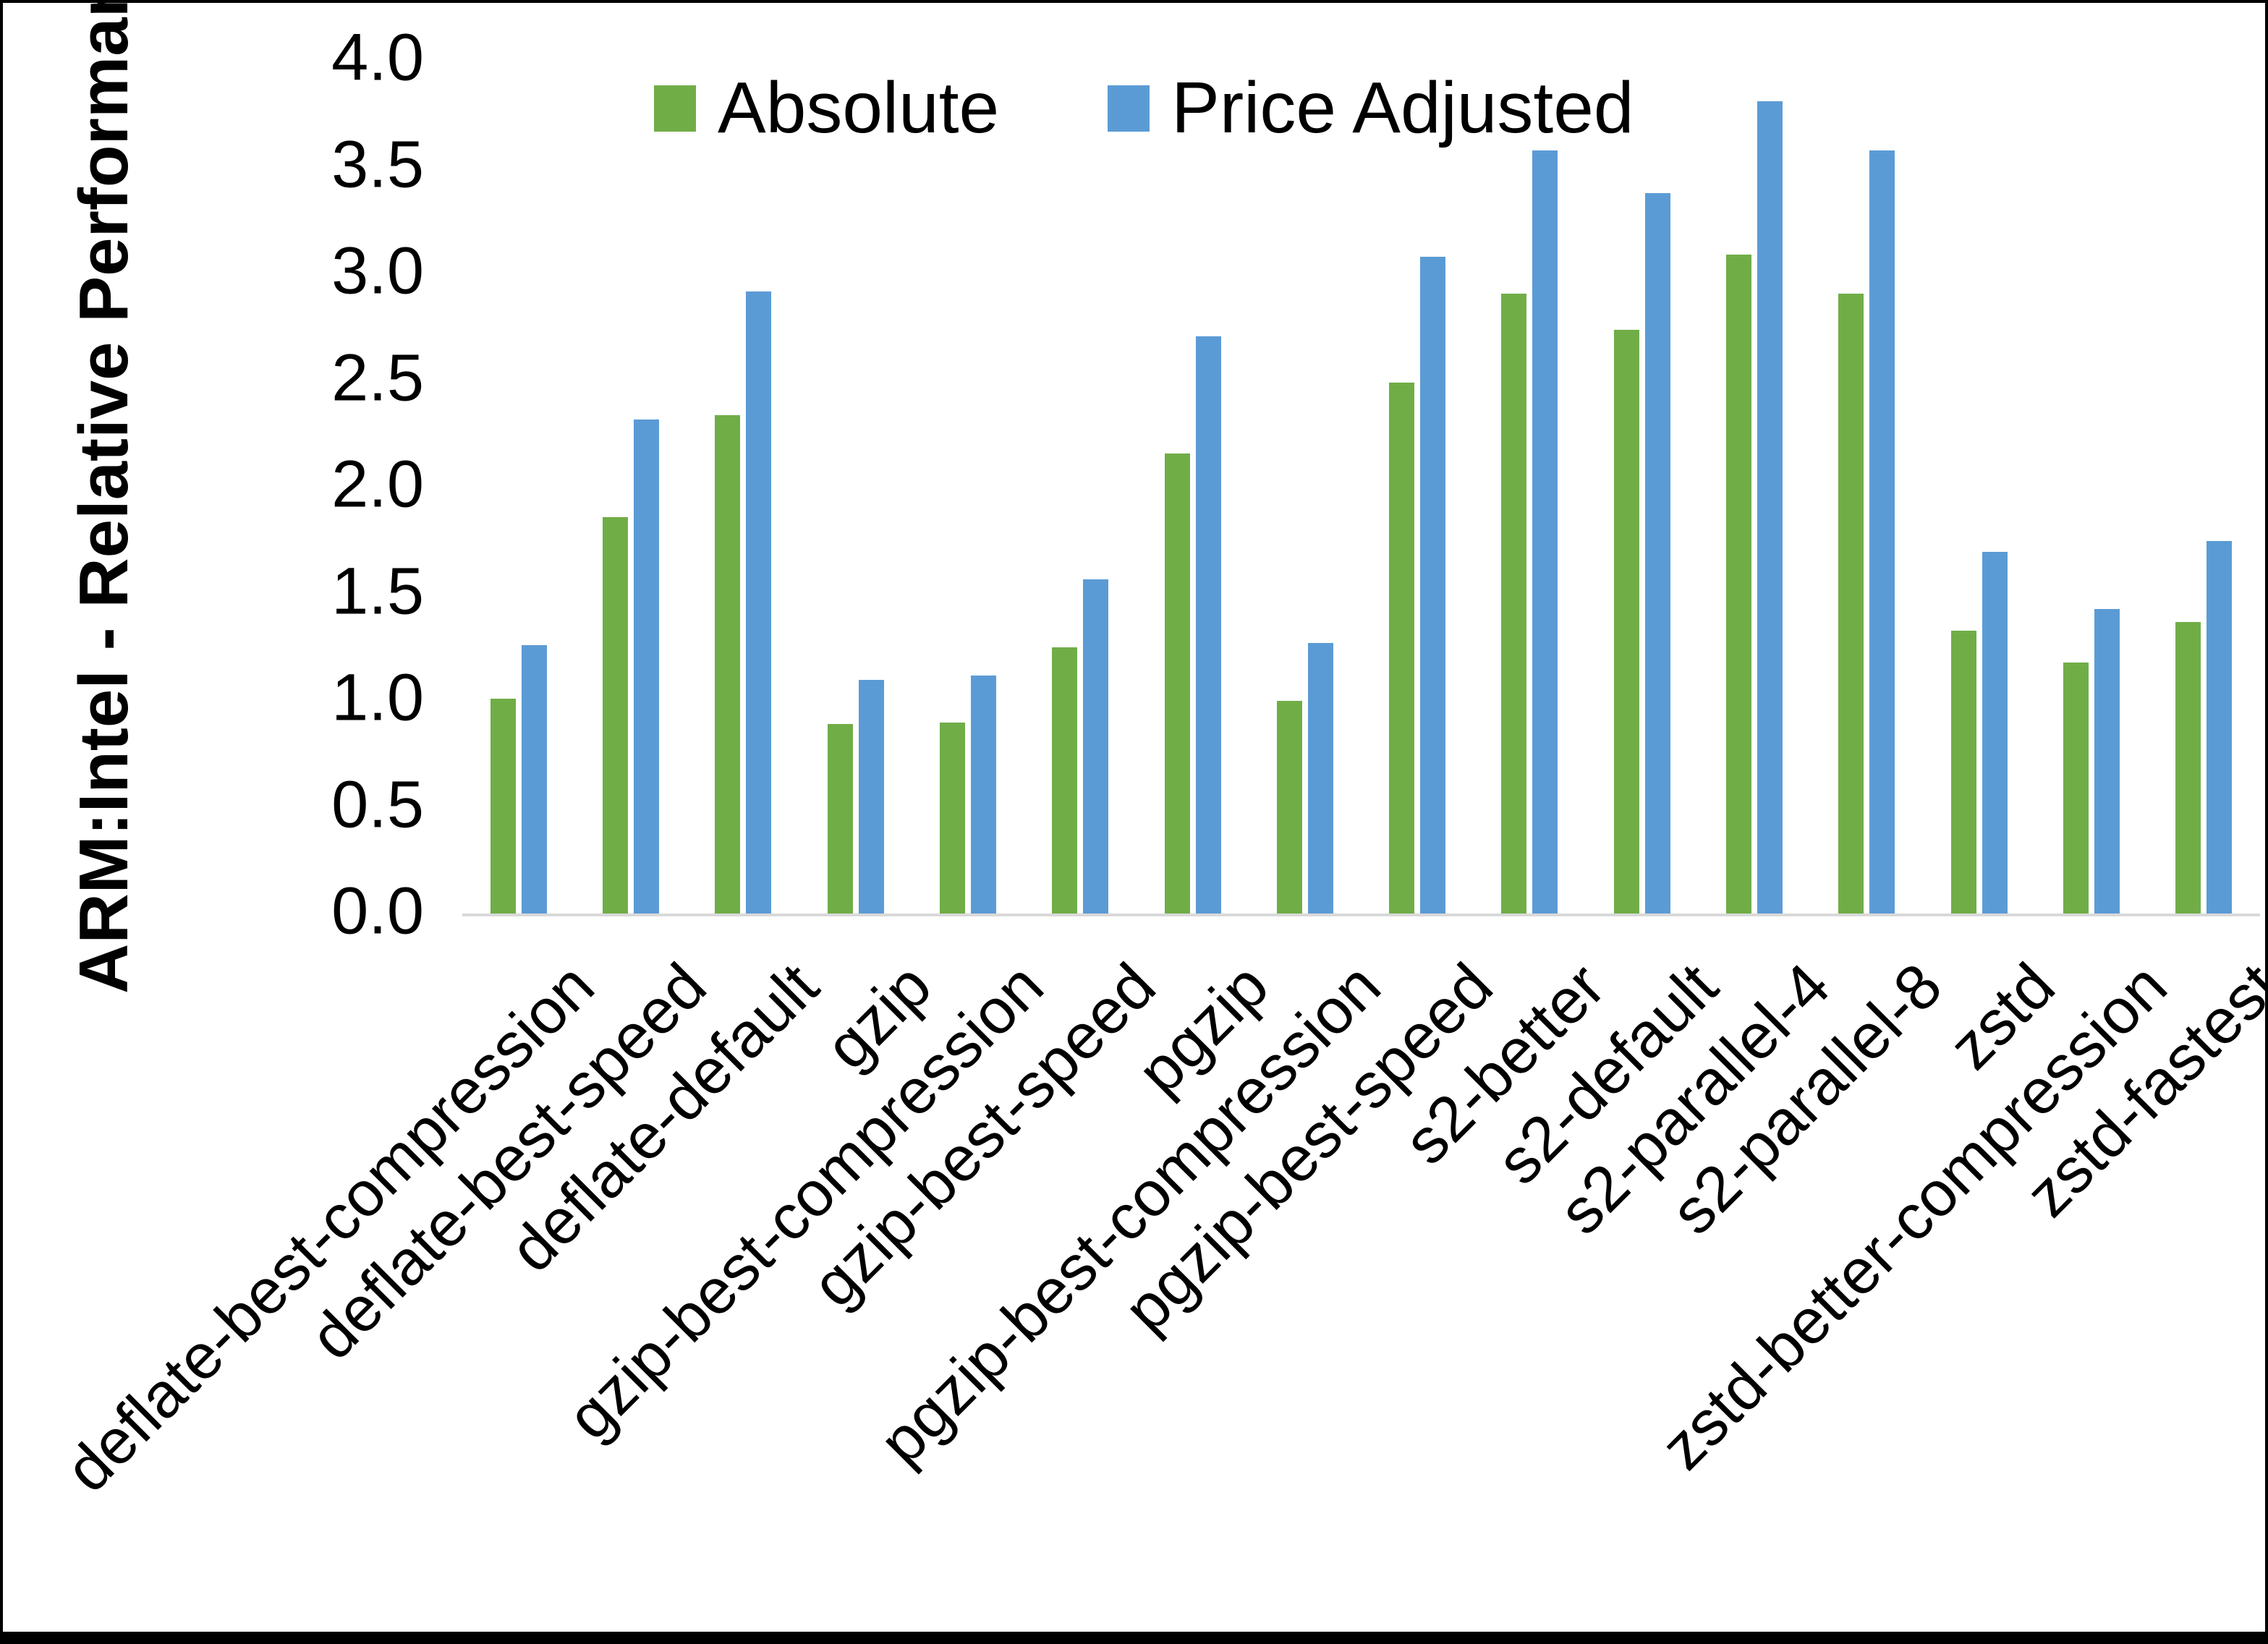 The image size is (2268, 1644). What do you see at coordinates (1402, 648) in the screenshot?
I see `bar-absolute-pgzip-best-speed` at bounding box center [1402, 648].